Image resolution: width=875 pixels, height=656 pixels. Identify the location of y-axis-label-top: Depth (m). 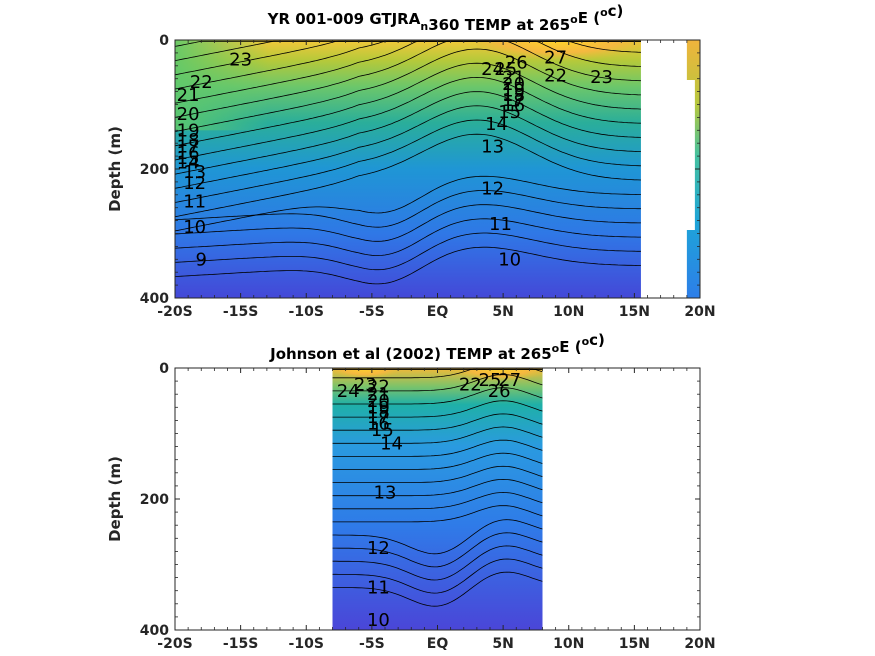
(115, 169).